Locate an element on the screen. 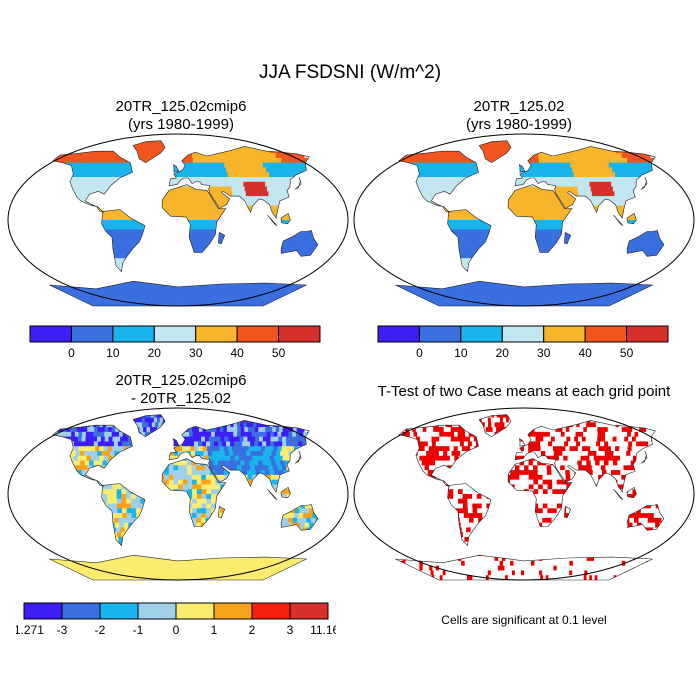 The height and width of the screenshot is (700, 700). colorbar-top-left: 0 10 20 30 40 50 is located at coordinates (175, 342).